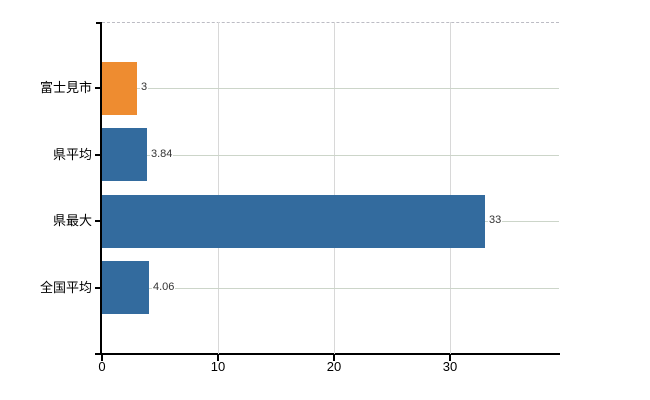 The width and height of the screenshot is (650, 400). What do you see at coordinates (102, 366) in the screenshot?
I see `x-tick-label: 0` at bounding box center [102, 366].